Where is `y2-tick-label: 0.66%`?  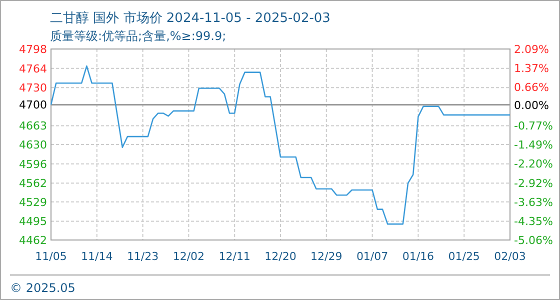 y2-tick-label: 0.66% is located at coordinates (531, 87).